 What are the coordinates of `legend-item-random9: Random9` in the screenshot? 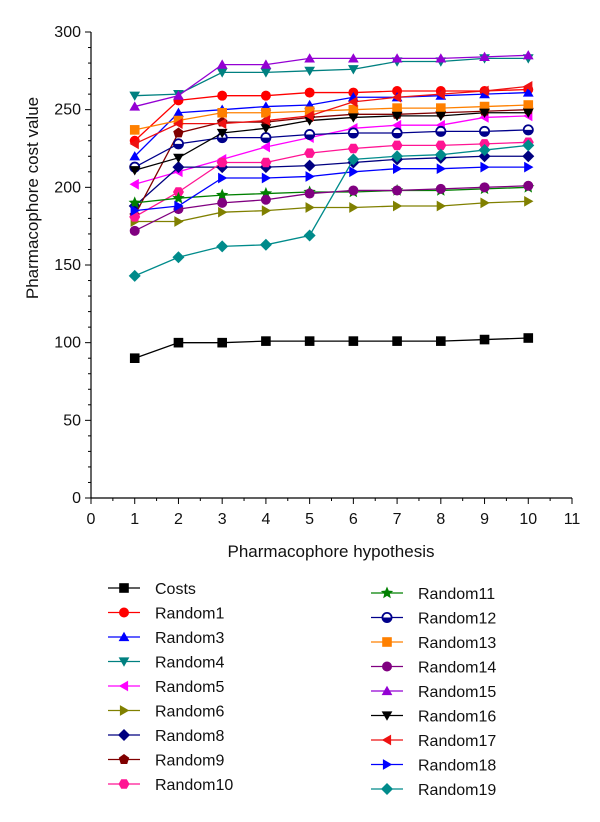 It's located at (166, 761).